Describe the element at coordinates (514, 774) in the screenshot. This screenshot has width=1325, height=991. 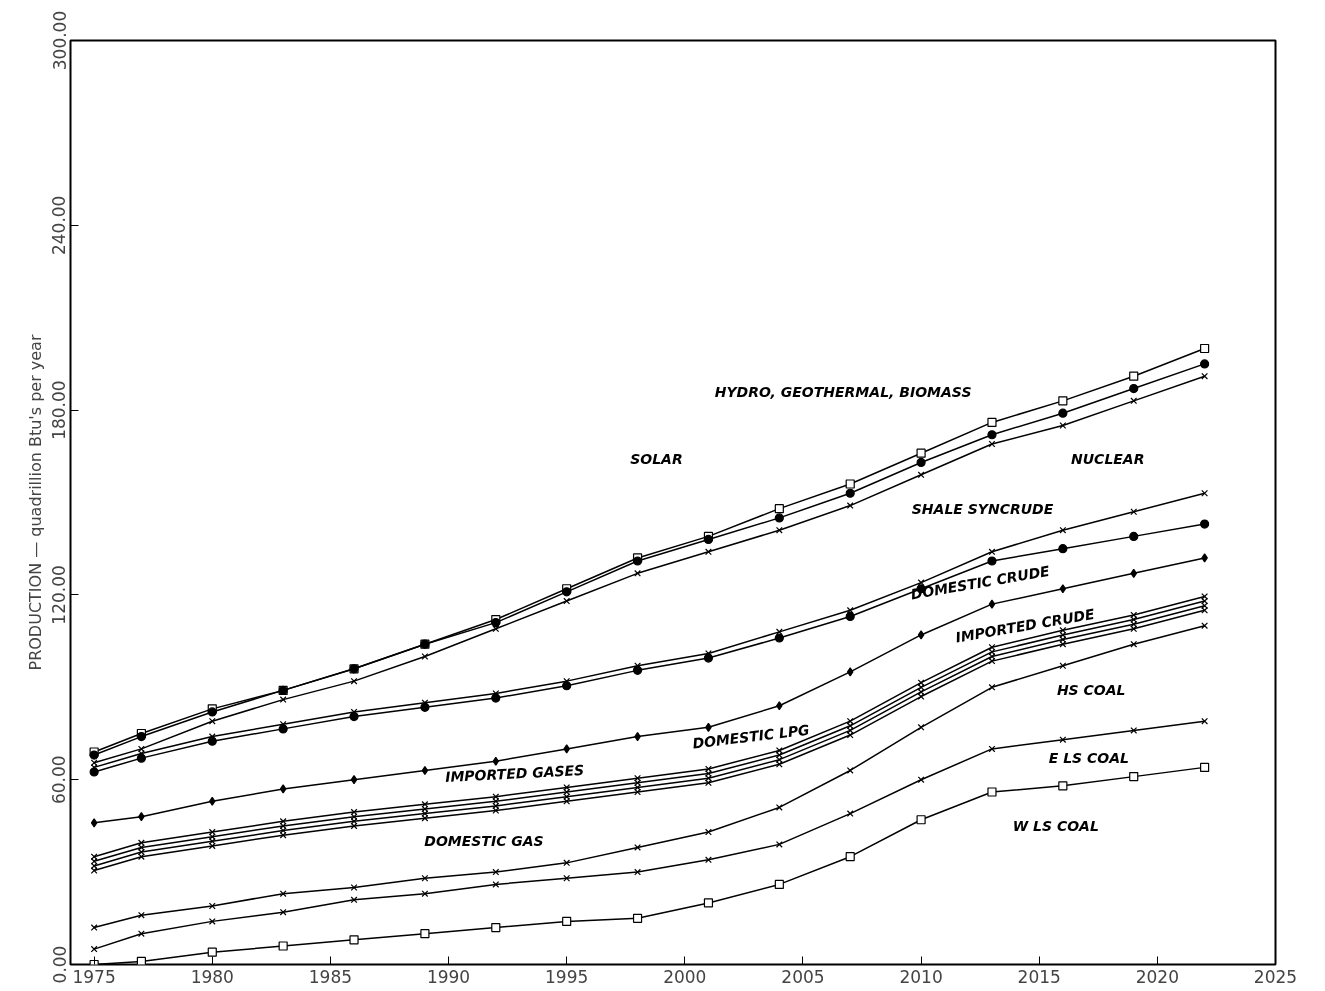
I see `annotation: IMPORTED GASES` at that location.